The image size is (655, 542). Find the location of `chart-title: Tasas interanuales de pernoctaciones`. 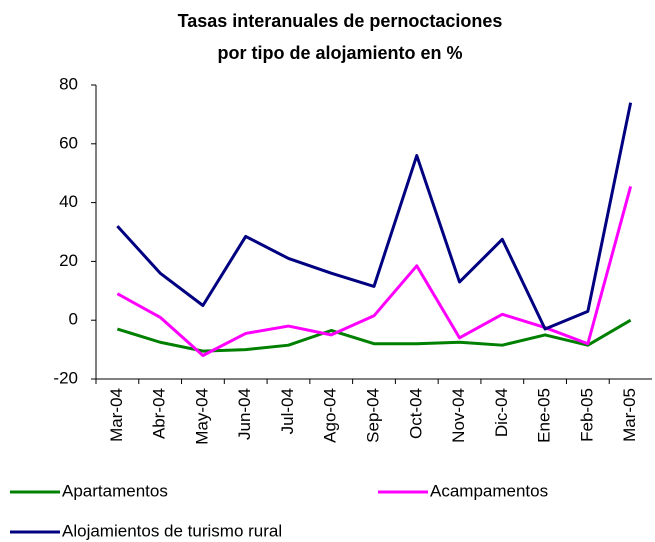

chart-title: Tasas interanuales de pernoctaciones is located at coordinates (340, 21).